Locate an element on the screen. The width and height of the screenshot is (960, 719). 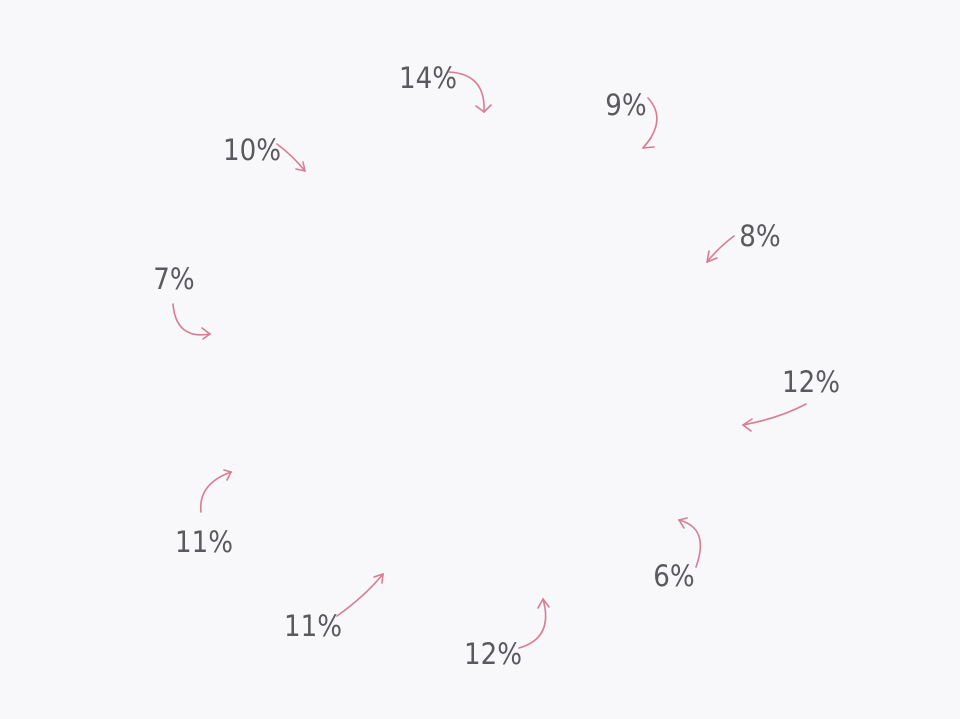
slice-label-5: 6% is located at coordinates (673, 576).